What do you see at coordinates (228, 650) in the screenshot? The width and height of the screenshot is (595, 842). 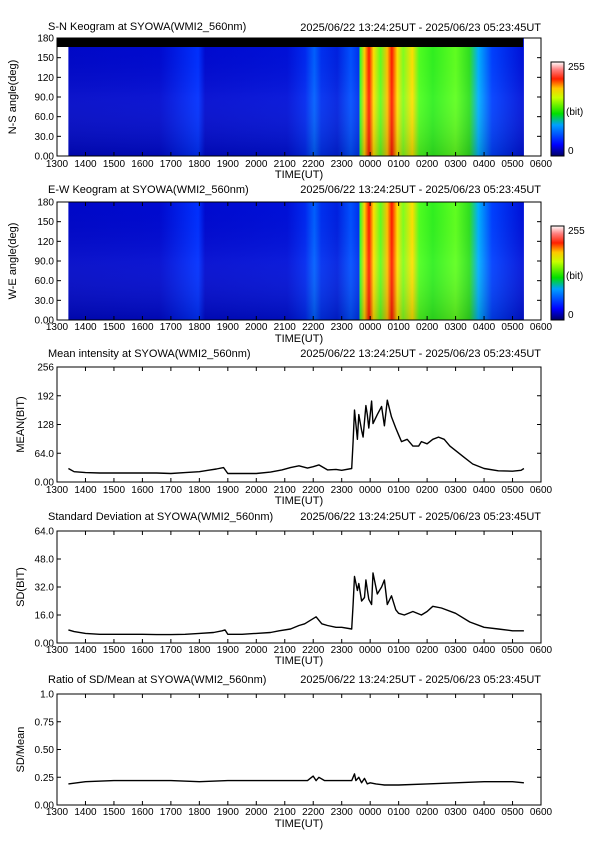 I see `x-tick-label: 1900` at bounding box center [228, 650].